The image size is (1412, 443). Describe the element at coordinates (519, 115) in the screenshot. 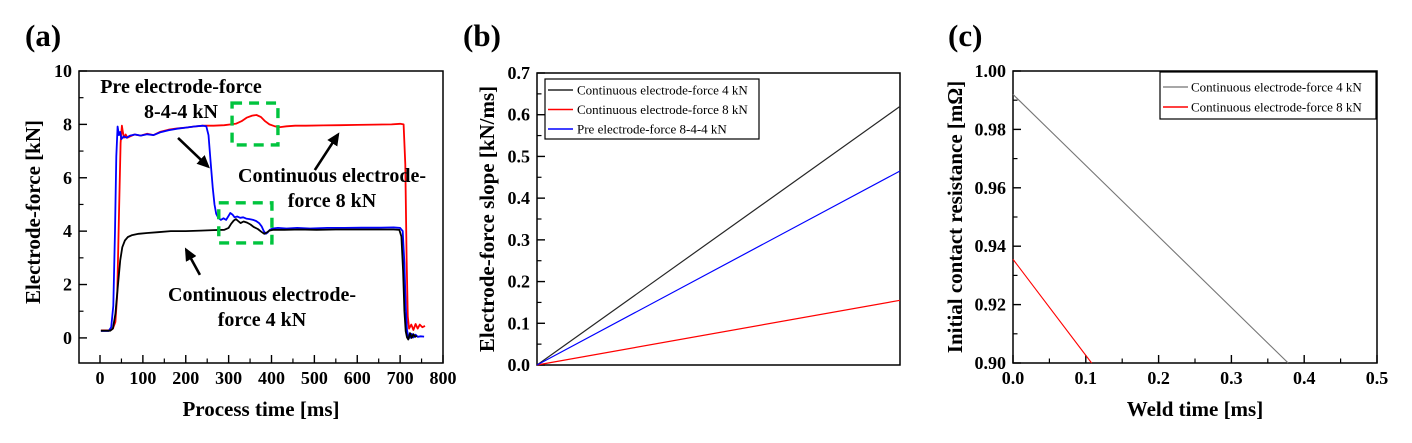

I see `y-tick-label: 0.6` at that location.